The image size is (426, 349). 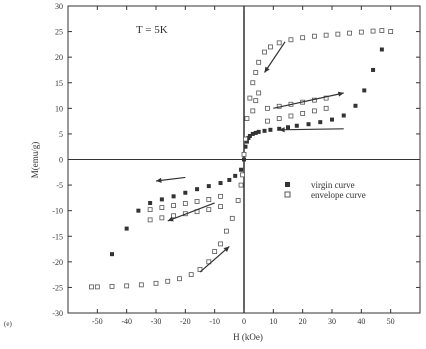 What do you see at coordinates (59, 83) in the screenshot?
I see `y-tick-label: 15` at bounding box center [59, 83].